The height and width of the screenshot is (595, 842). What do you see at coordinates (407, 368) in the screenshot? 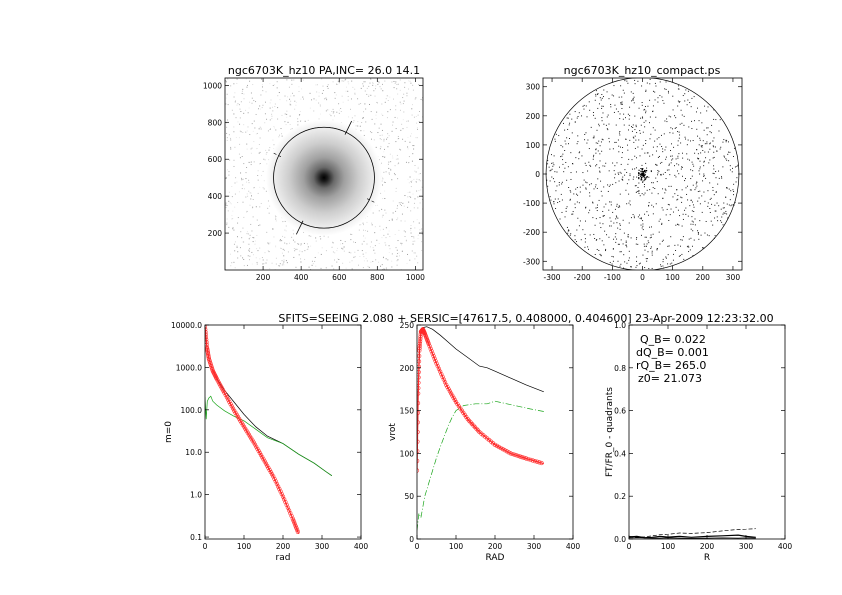
I see `y-tick-label: 200` at bounding box center [407, 368].